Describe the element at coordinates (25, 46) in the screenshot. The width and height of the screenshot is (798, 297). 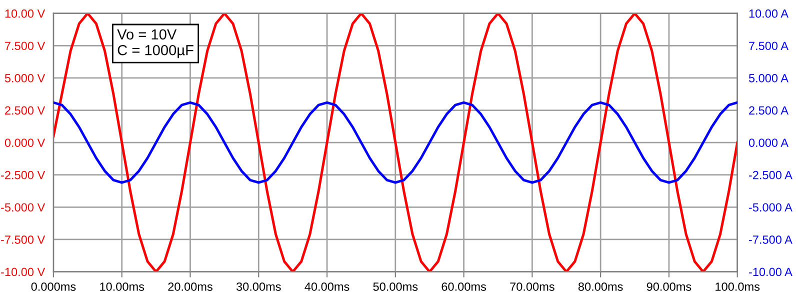
I see `y-tick-label: 7.500 V` at that location.